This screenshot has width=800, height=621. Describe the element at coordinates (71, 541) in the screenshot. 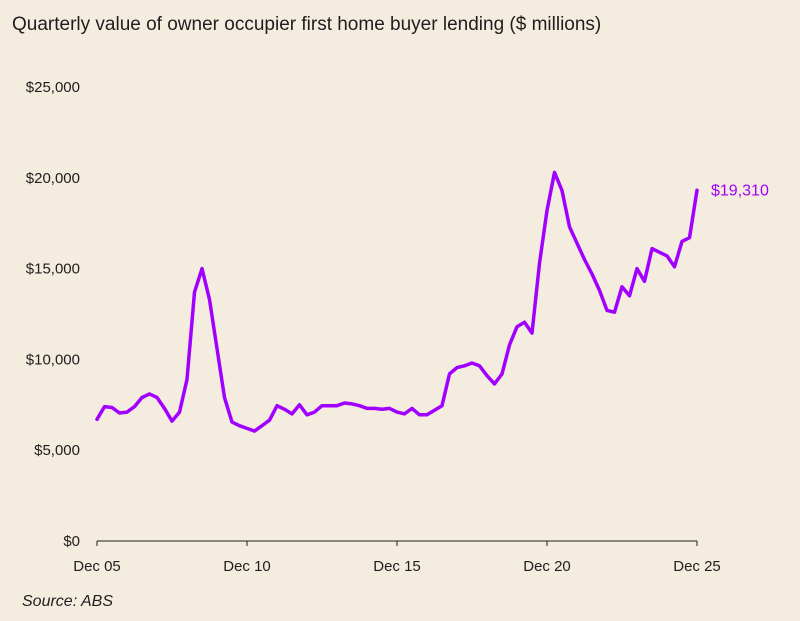

I see `y-tick-label: $0` at that location.